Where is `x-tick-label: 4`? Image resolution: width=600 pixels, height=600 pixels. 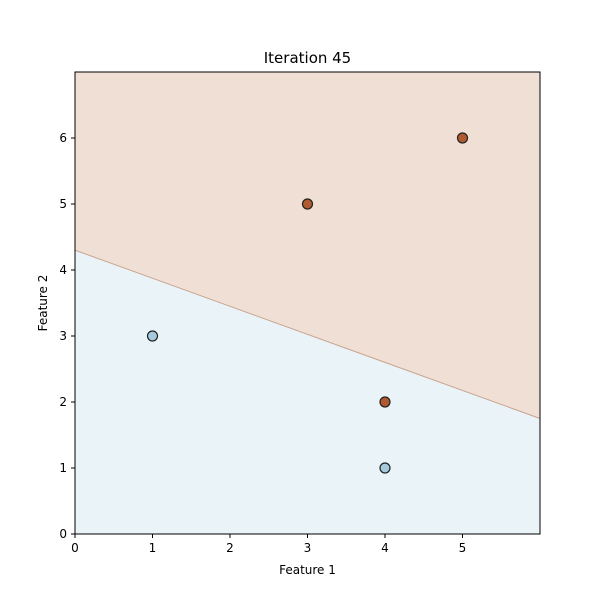
x-tick-label: 4 is located at coordinates (385, 548).